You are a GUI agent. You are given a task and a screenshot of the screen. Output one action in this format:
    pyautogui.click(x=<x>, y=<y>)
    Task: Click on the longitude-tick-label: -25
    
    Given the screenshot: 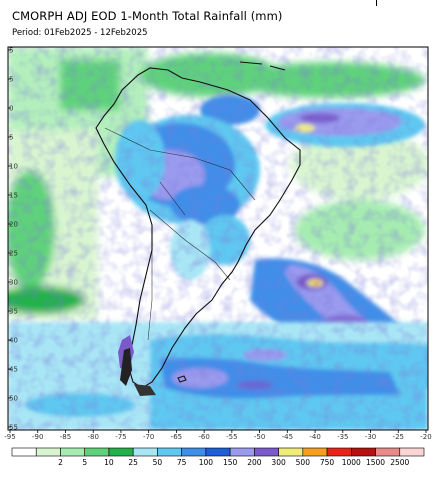 What is the action you would take?
    pyautogui.click(x=398, y=437)
    